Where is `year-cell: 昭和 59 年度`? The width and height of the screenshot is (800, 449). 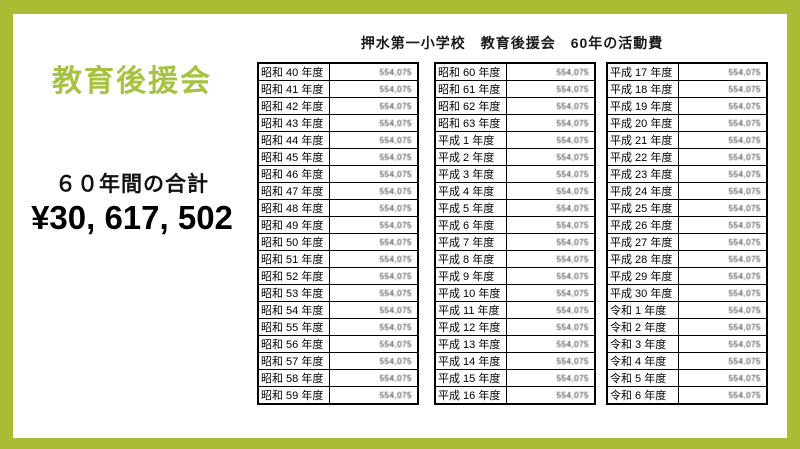
year-cell: 昭和 59 年度 is located at coordinates (293, 395).